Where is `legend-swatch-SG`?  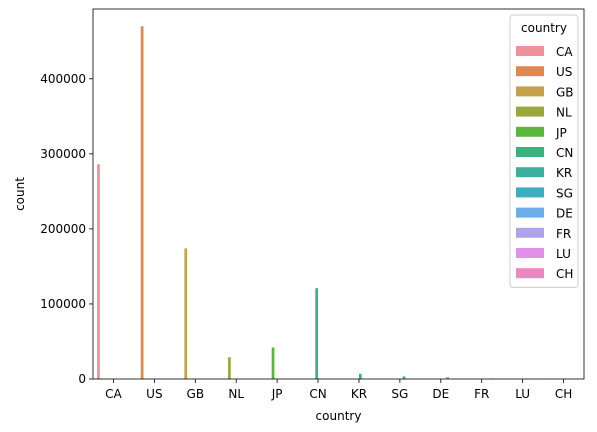
legend-swatch-SG is located at coordinates (530, 192).